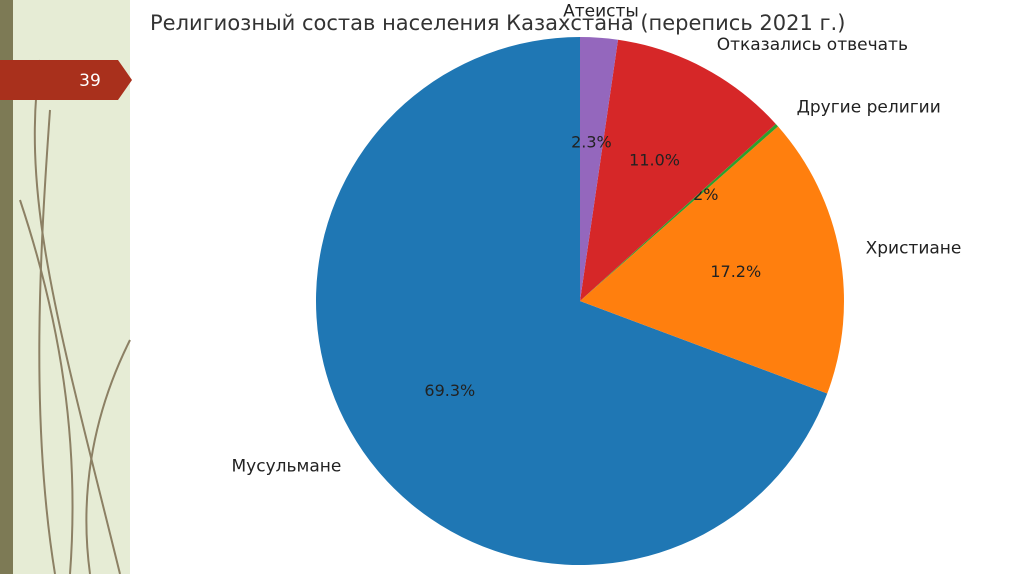  What do you see at coordinates (287, 466) in the screenshot?
I see `category-label: Мусульмане` at bounding box center [287, 466].